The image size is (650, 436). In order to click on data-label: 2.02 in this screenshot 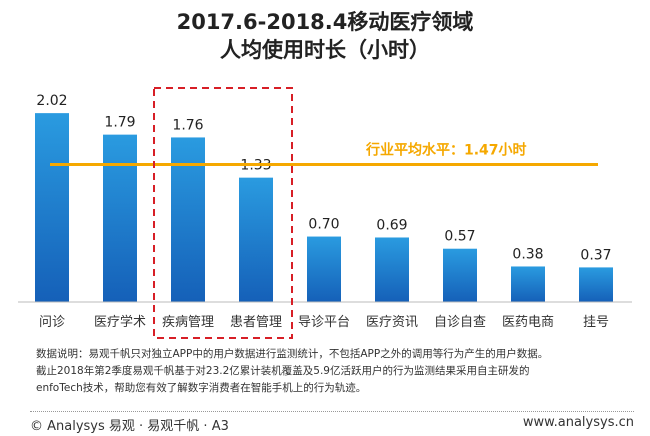, I will do `click(51, 101)`.